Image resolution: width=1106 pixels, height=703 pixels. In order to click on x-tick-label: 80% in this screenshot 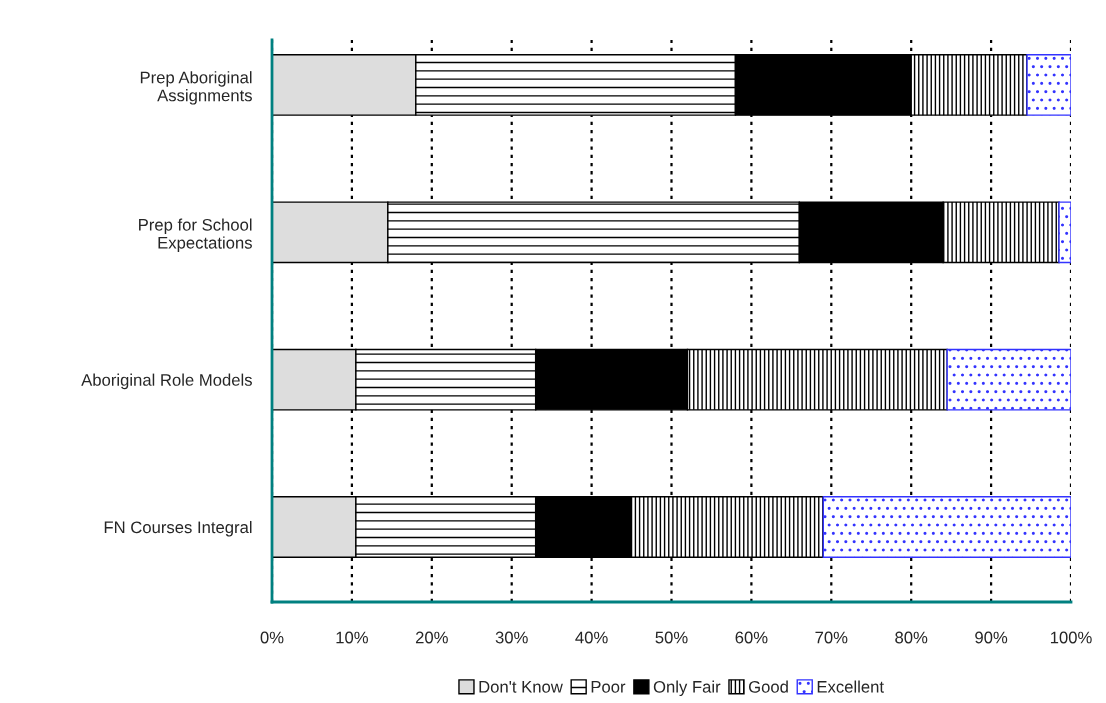, I will do `click(911, 637)`.